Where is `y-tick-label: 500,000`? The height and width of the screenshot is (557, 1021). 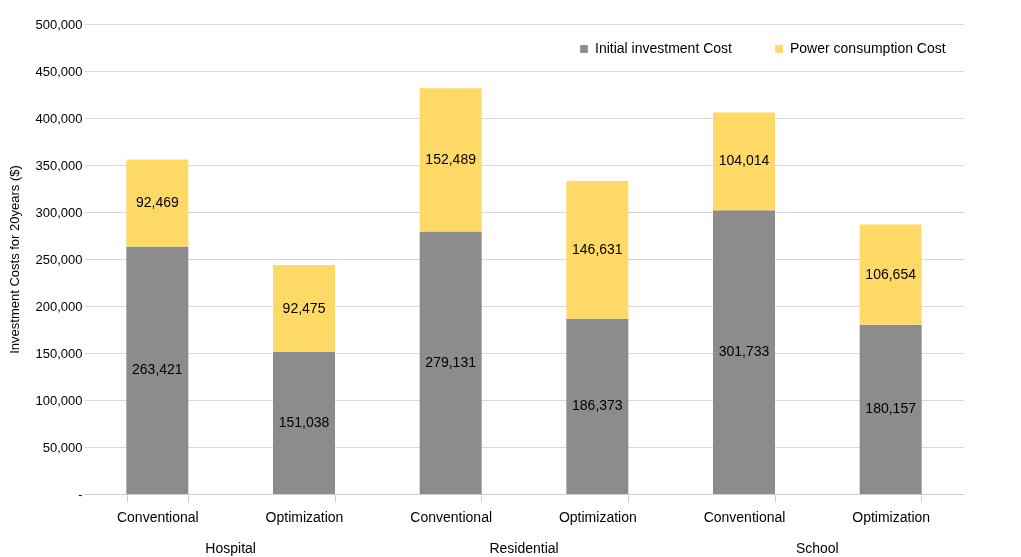 y-tick-label: 500,000 is located at coordinates (59, 24).